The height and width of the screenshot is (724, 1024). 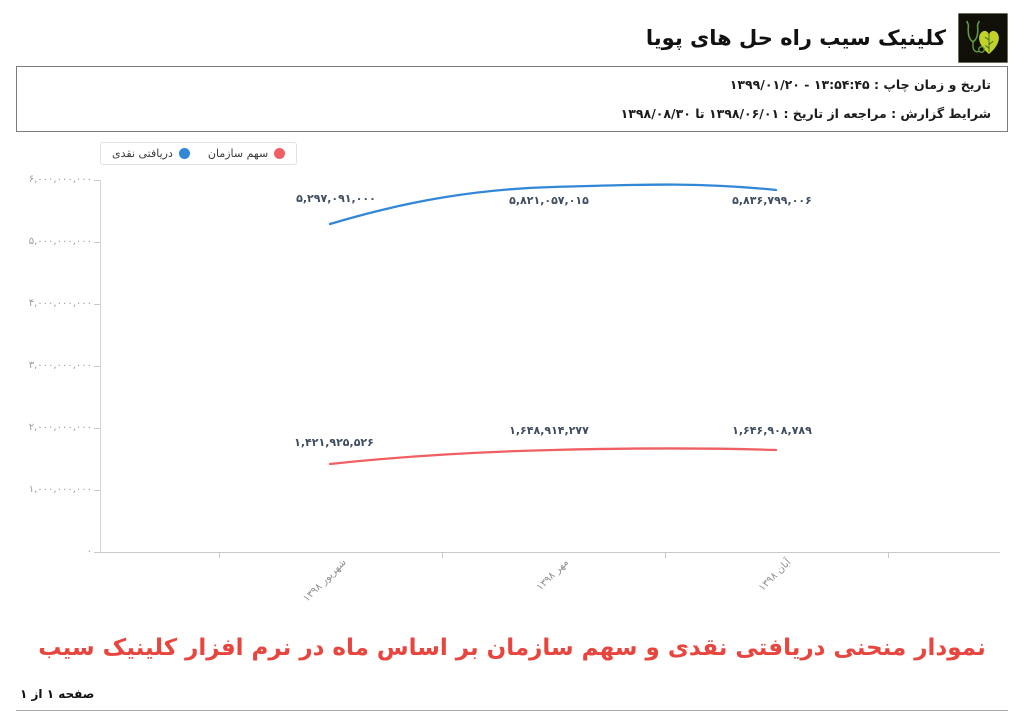 I want to click on org-series-marker-icon, so click(x=280, y=153).